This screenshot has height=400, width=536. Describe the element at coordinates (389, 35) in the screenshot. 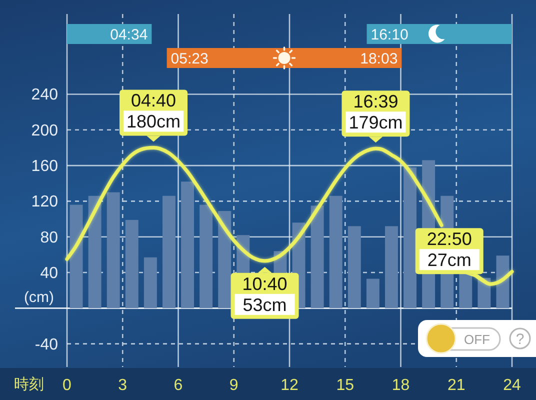

I see `annotation: 16:10` at that location.